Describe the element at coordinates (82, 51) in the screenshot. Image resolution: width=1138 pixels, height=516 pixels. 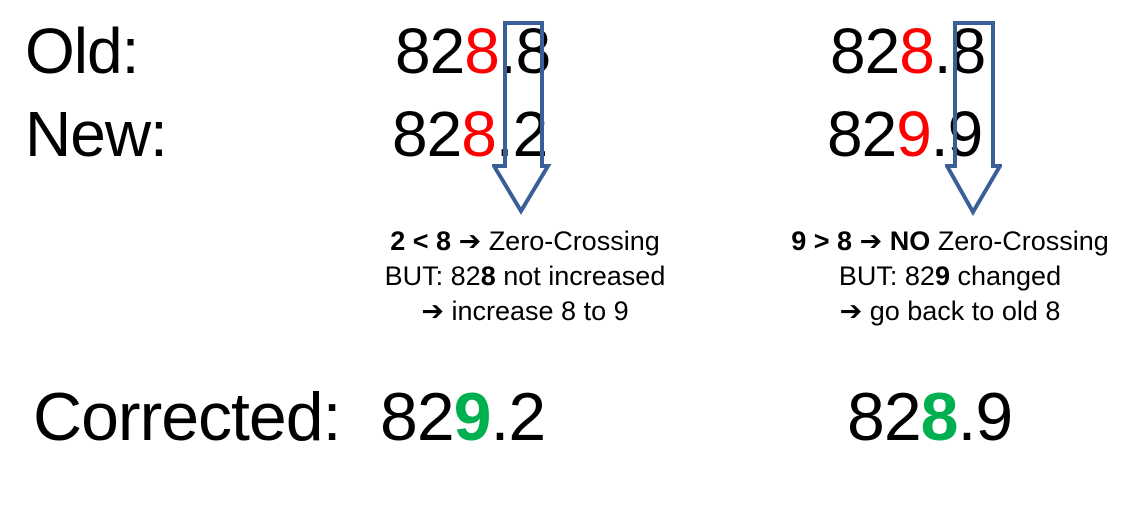
I see `old-row-label: Old:` at that location.